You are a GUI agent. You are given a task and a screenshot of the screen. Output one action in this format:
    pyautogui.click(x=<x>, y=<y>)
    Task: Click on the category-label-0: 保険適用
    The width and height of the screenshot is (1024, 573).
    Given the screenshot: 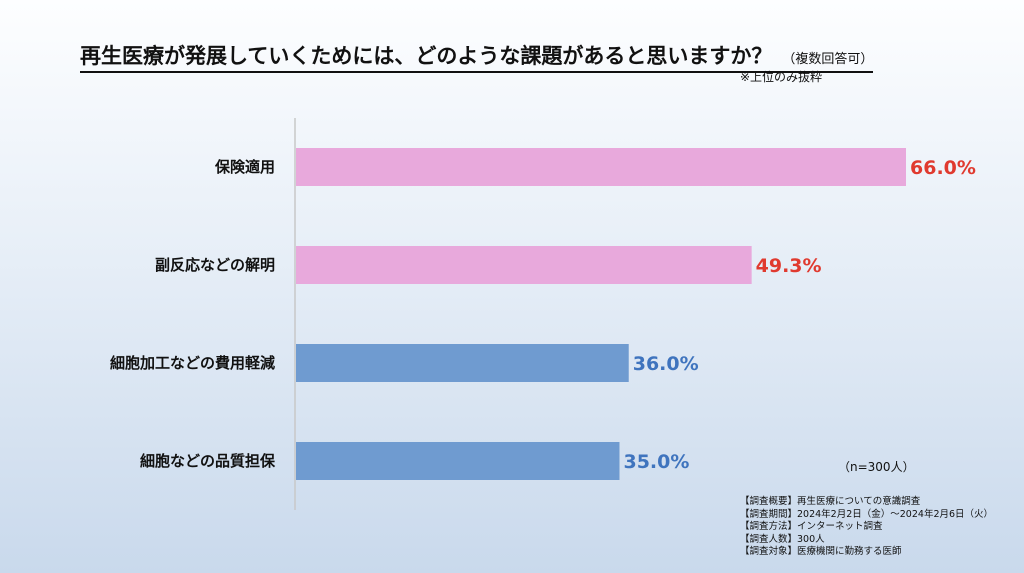 What is the action you would take?
    pyautogui.click(x=244, y=167)
    